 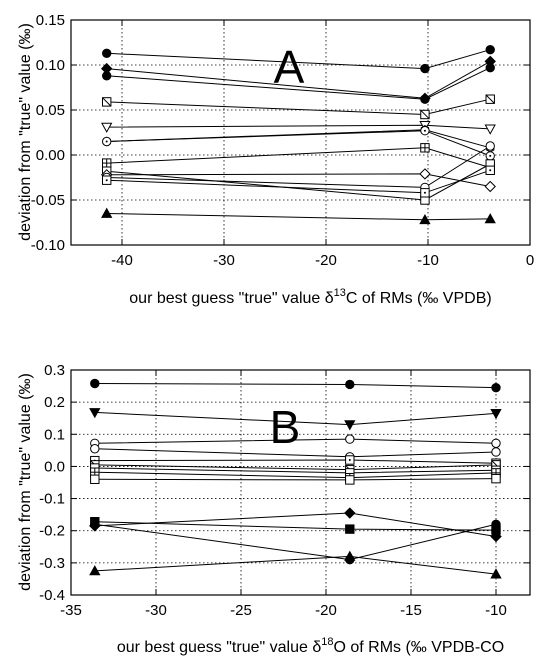 What do you see at coordinates (54, 370) in the screenshot?
I see `y-tick-label: 0.3` at bounding box center [54, 370].